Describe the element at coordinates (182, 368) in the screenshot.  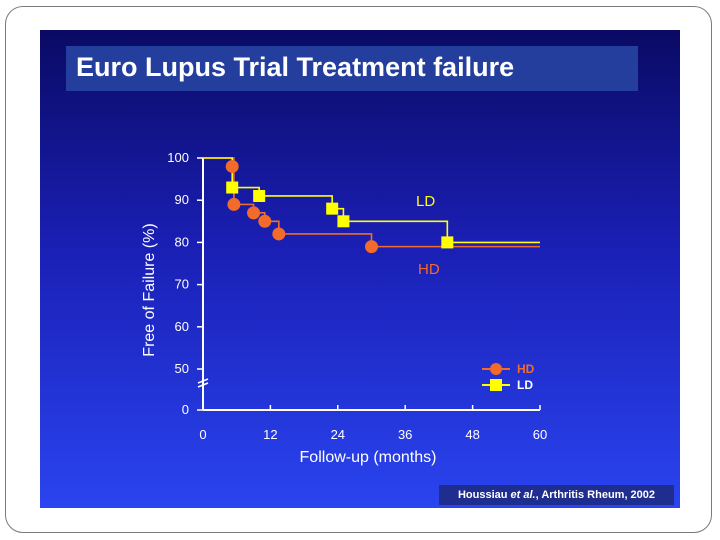
I see `y-tick-label: 50` at that location.